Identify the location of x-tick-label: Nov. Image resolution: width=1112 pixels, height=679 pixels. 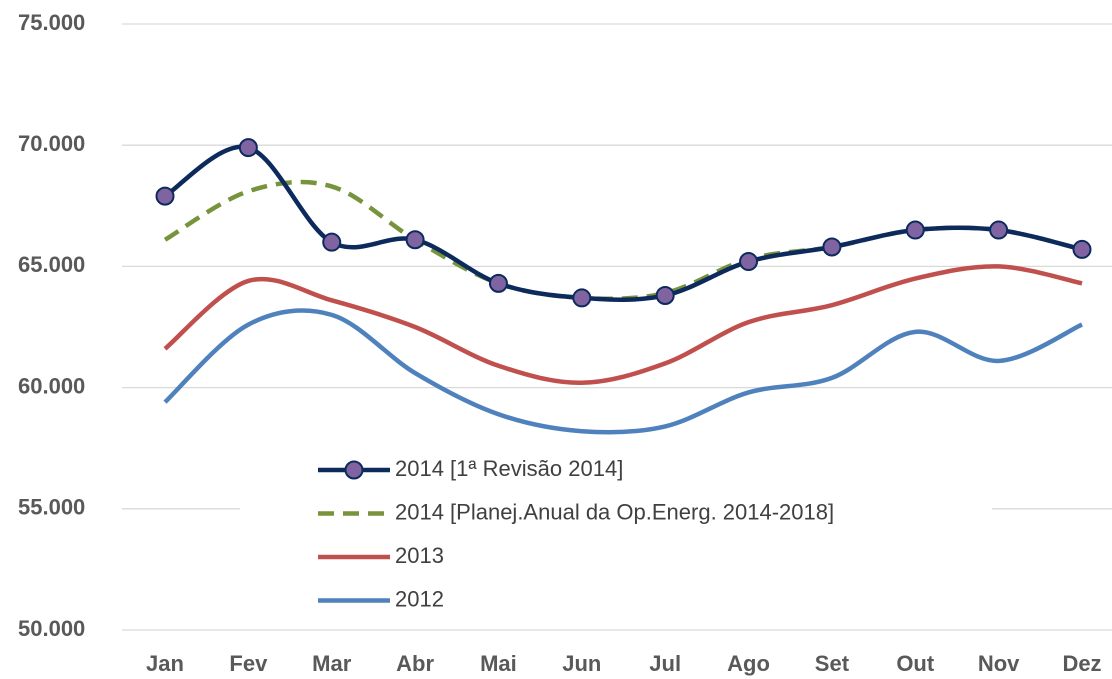
(999, 663).